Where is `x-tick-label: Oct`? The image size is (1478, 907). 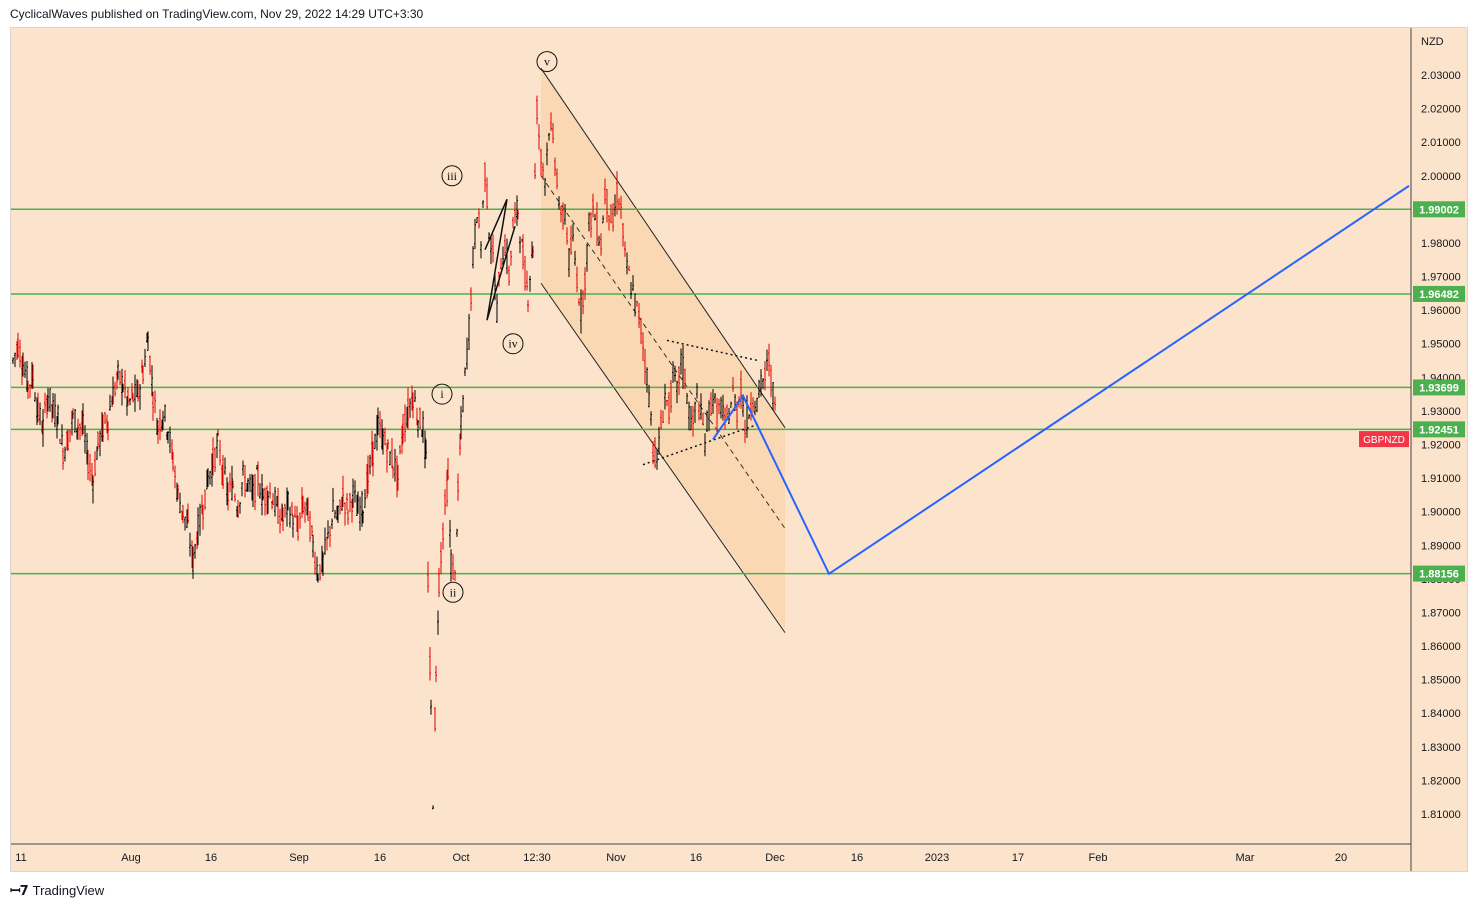 x-tick-label: Oct is located at coordinates (460, 858).